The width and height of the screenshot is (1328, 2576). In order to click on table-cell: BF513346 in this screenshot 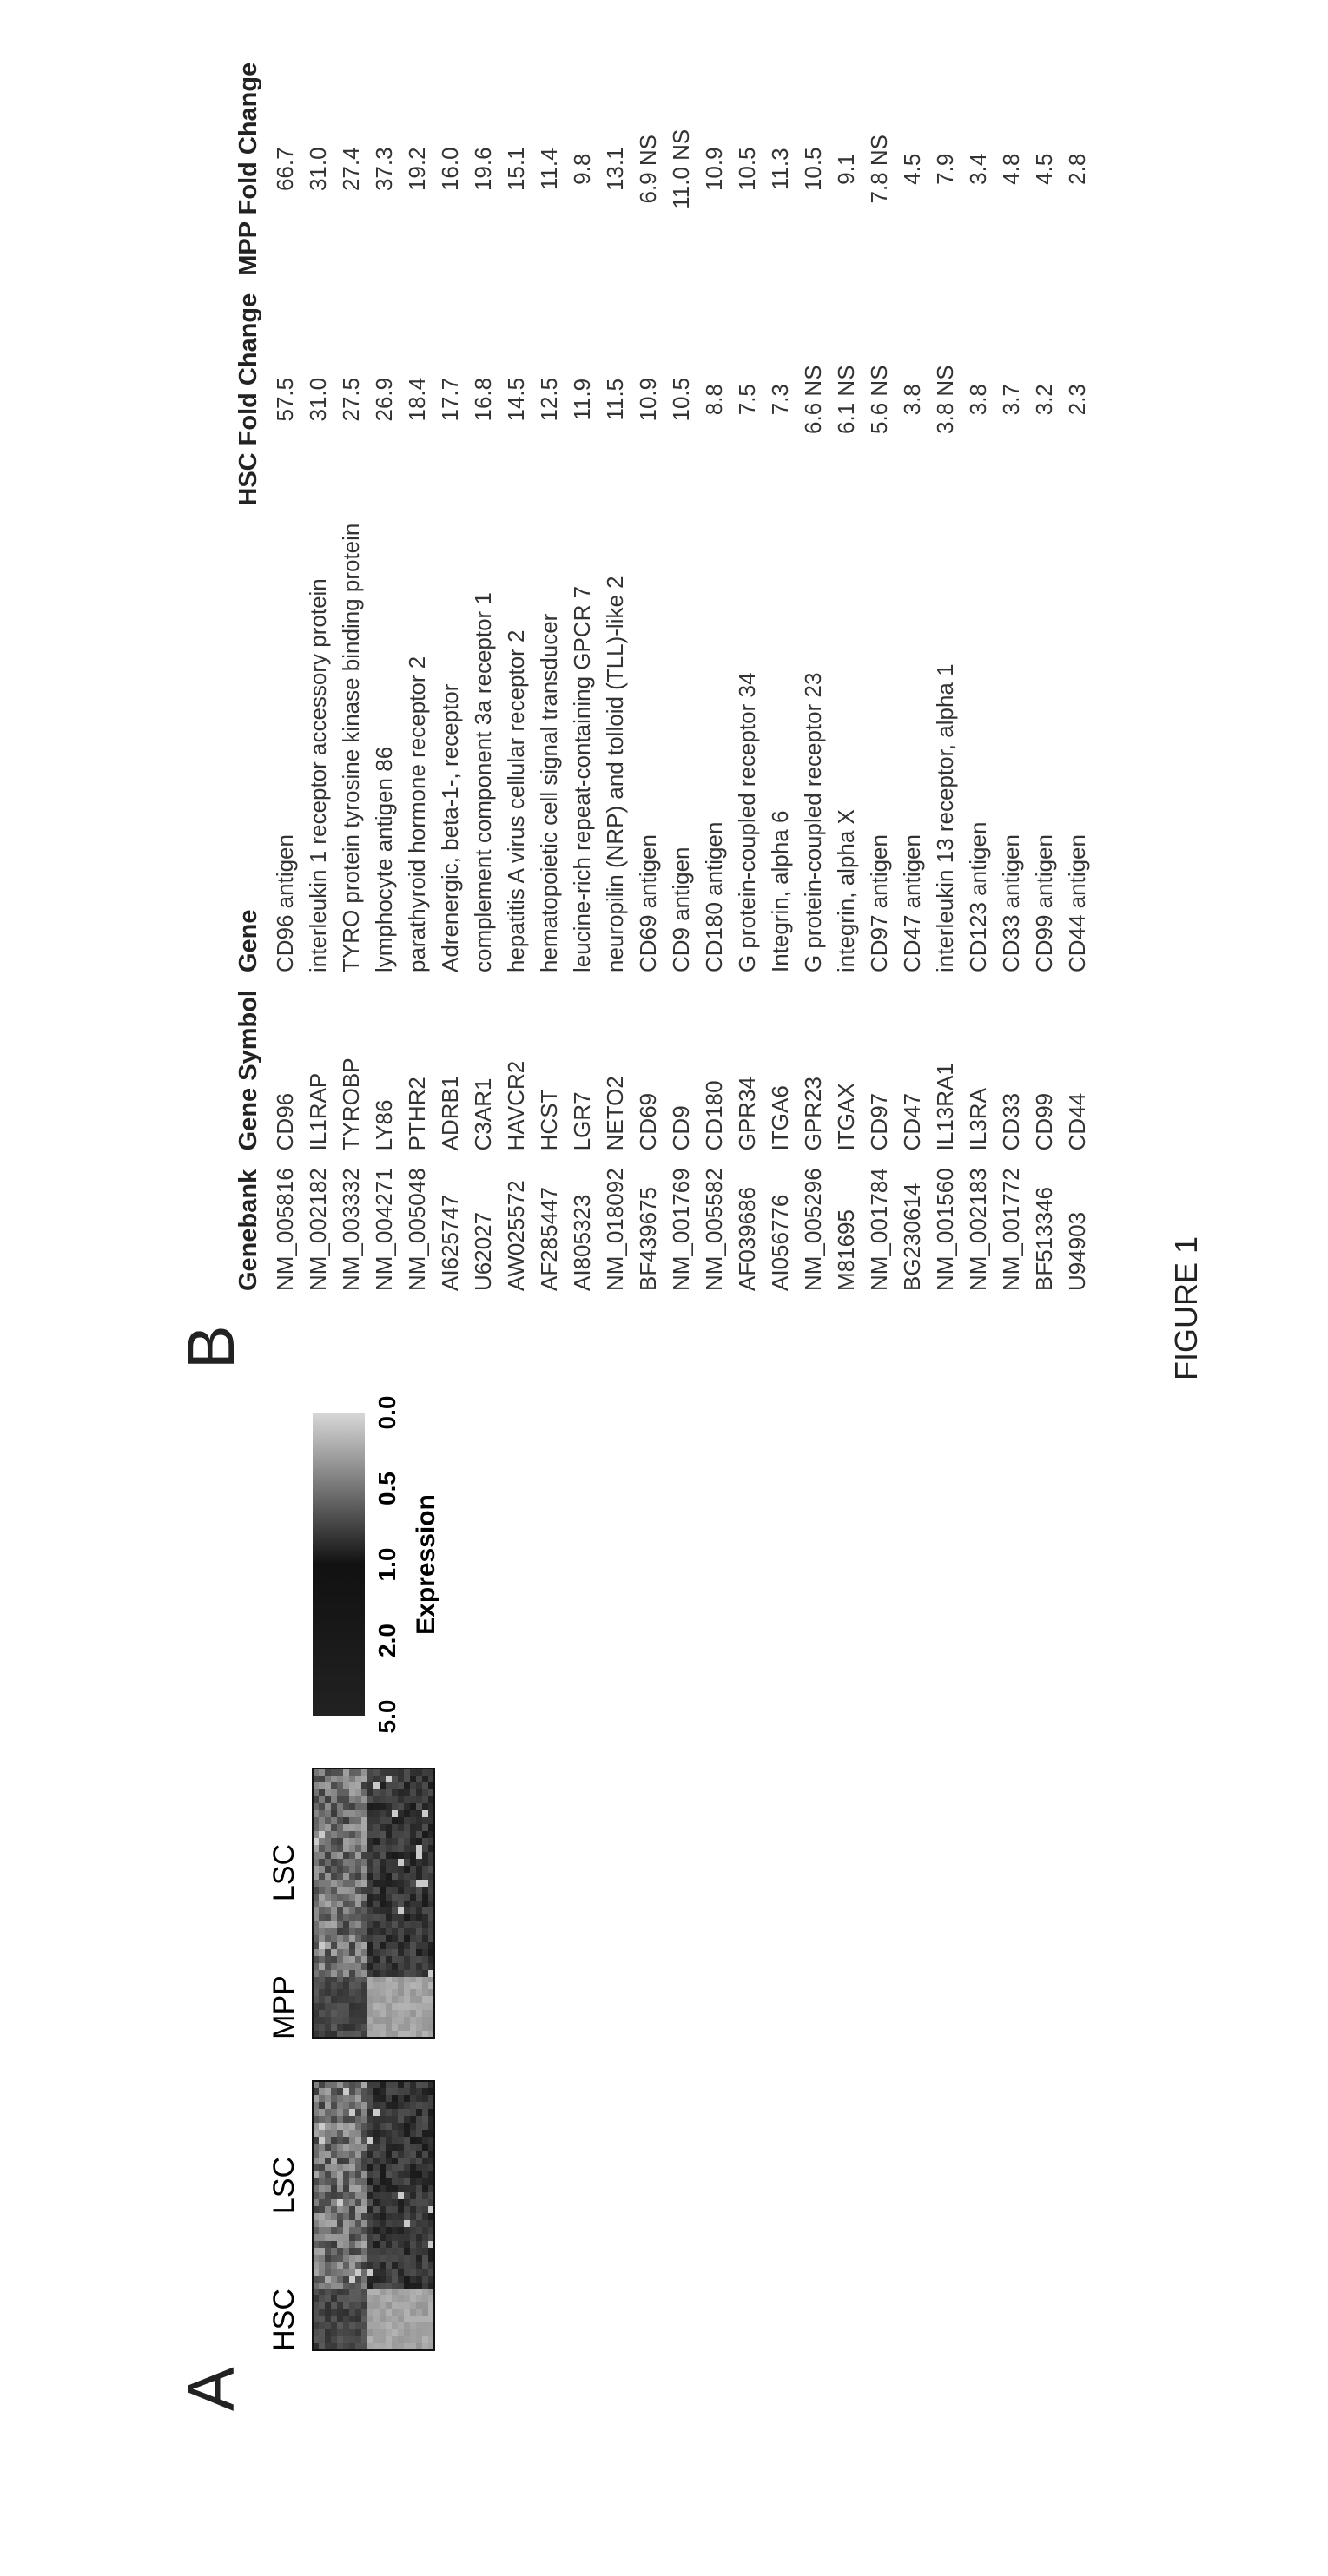, I will do `click(1043, 1229)`.